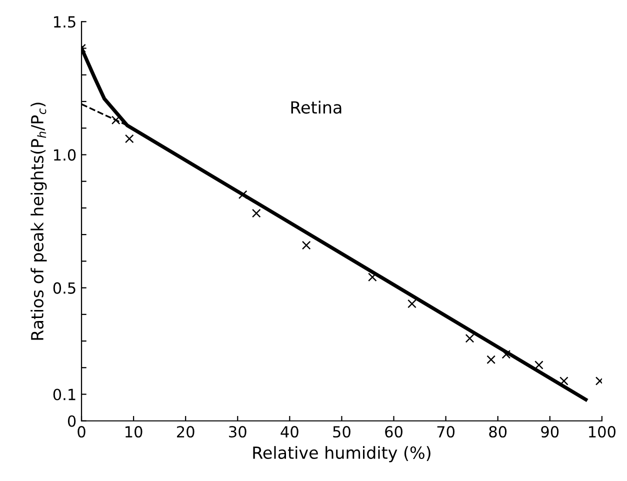 The width and height of the screenshot is (627, 481). What do you see at coordinates (82, 432) in the screenshot?
I see `x-tick-label: 0` at bounding box center [82, 432].